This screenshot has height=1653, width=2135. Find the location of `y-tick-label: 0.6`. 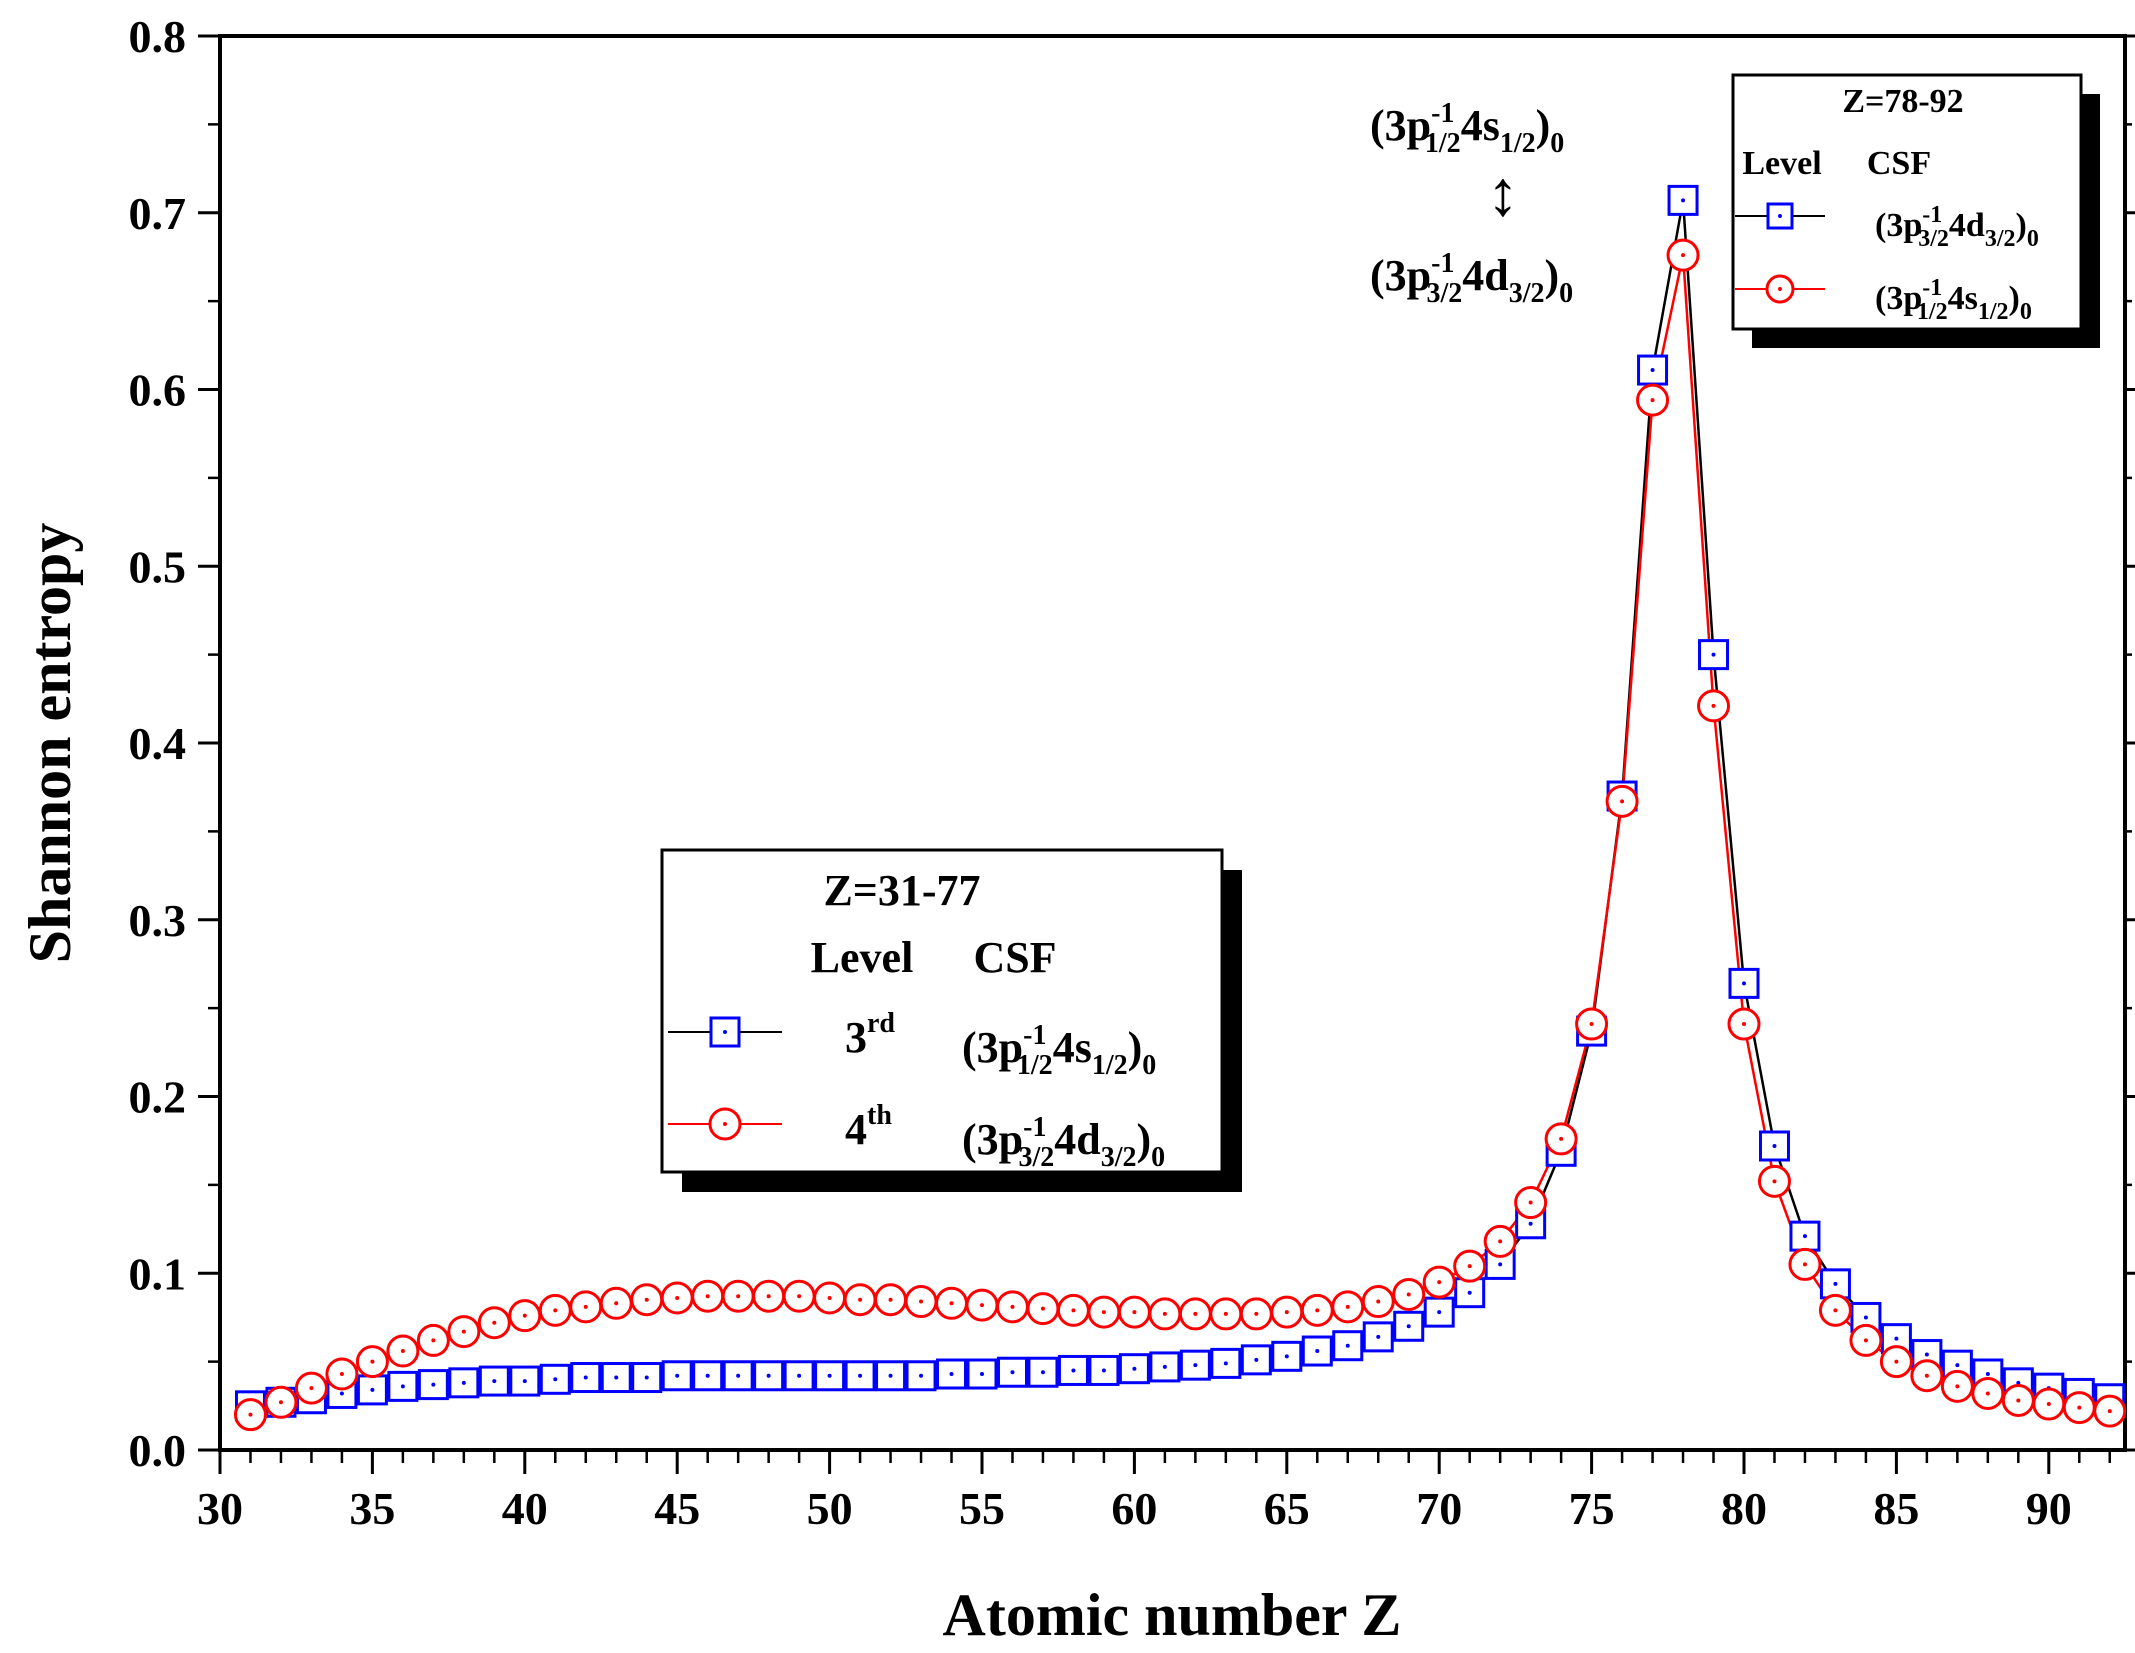

y-tick-label: 0.6 is located at coordinates (158, 390).